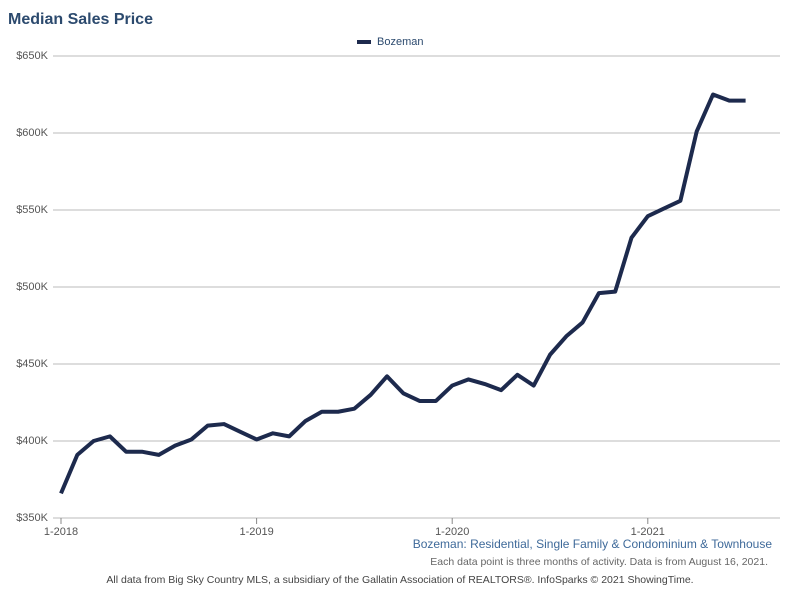 The image size is (800, 600). What do you see at coordinates (80, 19) in the screenshot?
I see `chart-title: Median Sales Price` at bounding box center [80, 19].